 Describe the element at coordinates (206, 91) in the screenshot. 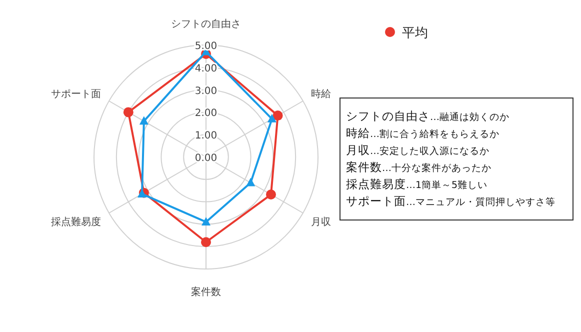

I see `y-tick-label: 3.00` at that location.